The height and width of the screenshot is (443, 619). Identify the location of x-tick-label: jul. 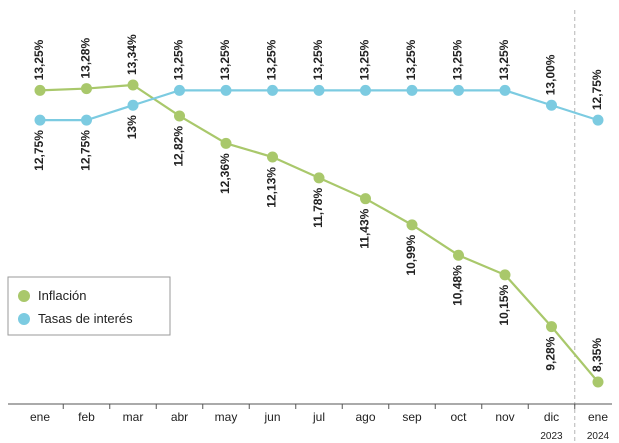
(318, 417).